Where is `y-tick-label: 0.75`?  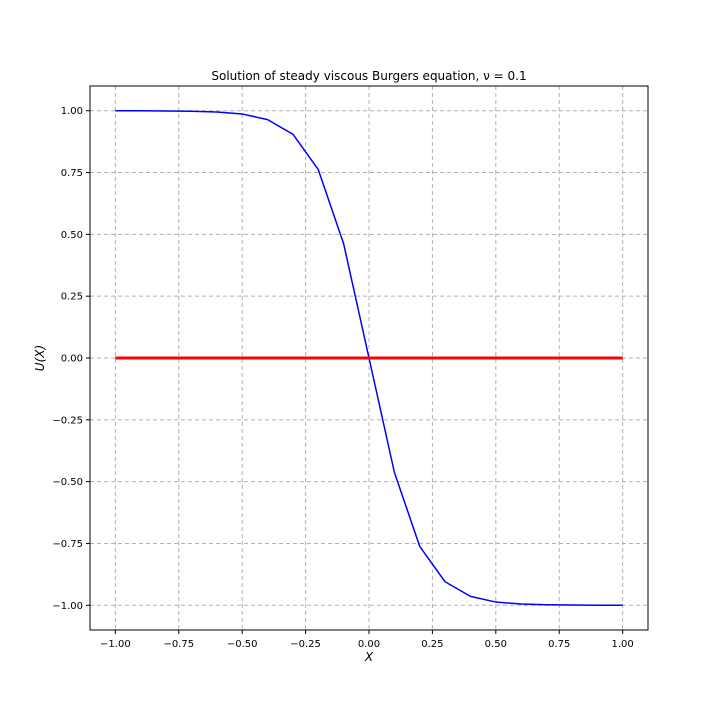
y-tick-label: 0.75 is located at coordinates (72, 173).